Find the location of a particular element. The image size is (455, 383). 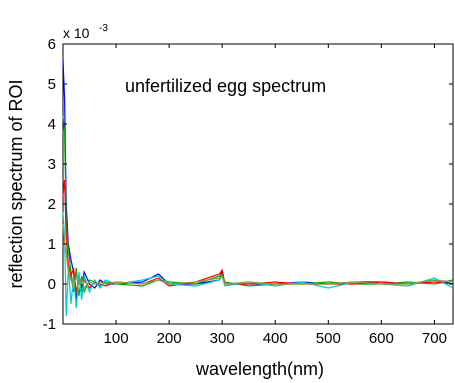

x-axis-label: wavelength(nm) is located at coordinates (259, 369).